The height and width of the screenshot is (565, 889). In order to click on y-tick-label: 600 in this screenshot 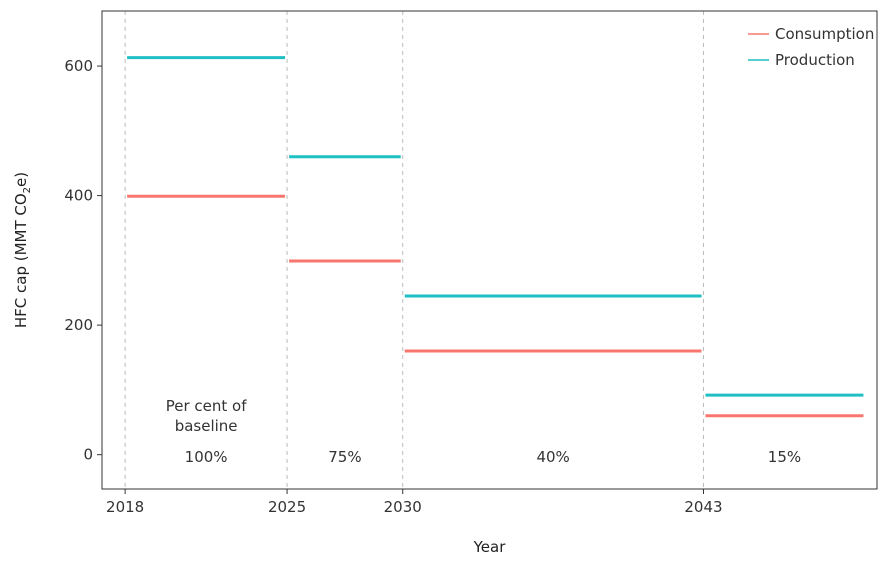, I will do `click(78, 66)`.